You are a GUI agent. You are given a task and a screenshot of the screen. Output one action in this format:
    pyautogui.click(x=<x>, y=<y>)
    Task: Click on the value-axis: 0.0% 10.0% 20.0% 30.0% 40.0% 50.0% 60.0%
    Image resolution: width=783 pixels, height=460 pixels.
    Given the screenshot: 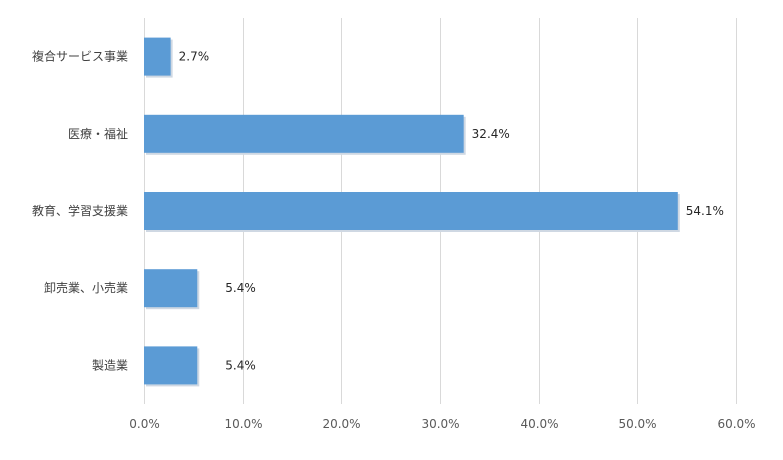 What is the action you would take?
    pyautogui.click(x=442, y=424)
    